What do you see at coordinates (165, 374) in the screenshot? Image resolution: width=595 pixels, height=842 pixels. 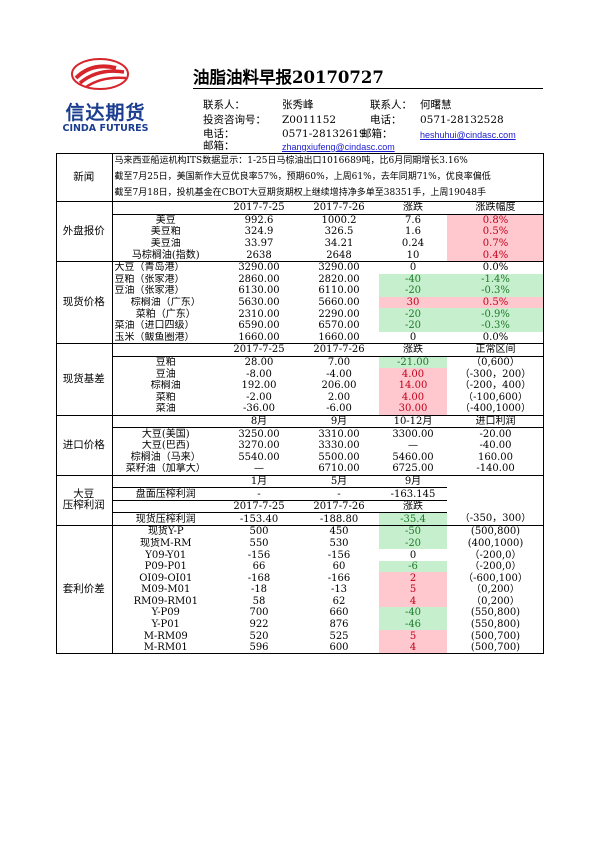 I see `item-name: 豆油` at bounding box center [165, 374].